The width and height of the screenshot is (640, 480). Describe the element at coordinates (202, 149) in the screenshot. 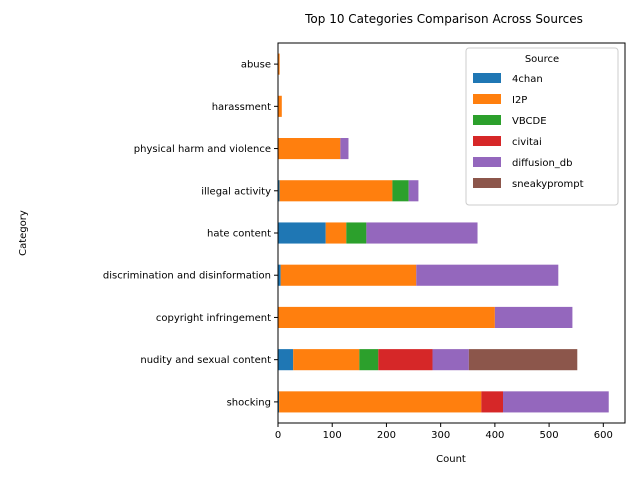

I see `y-tick-label-physical-harm-and-violence: physical harm and violence` at that location.